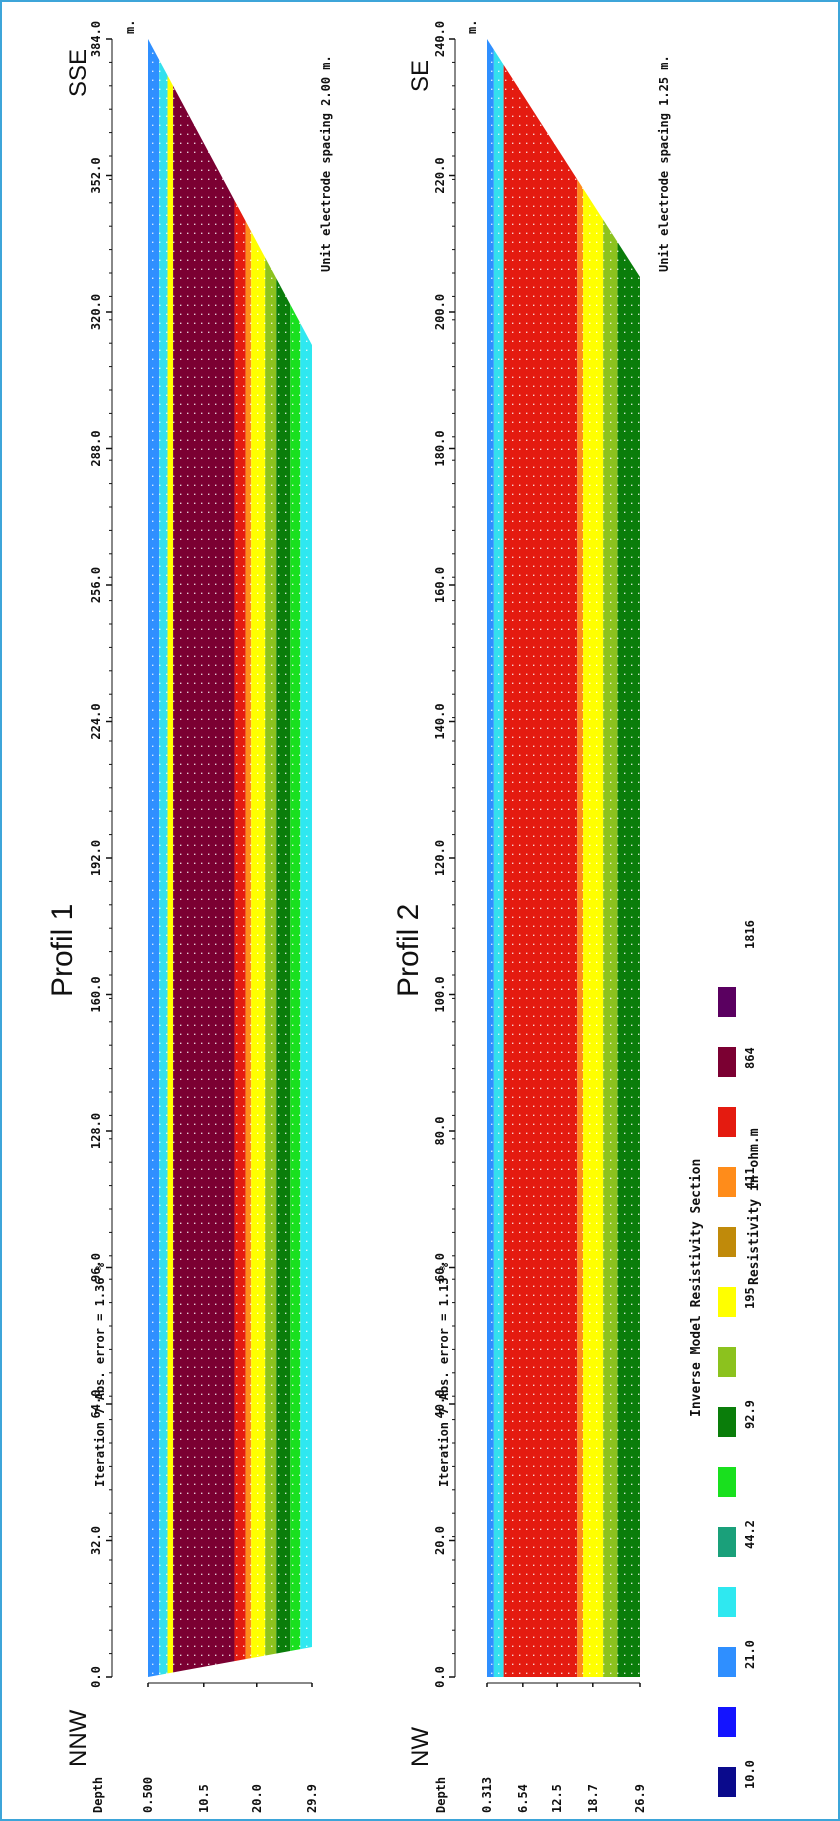 The width and height of the screenshot is (840, 1821). Describe the element at coordinates (78, 1738) in the screenshot. I see `profile-1-left-direction: NNW` at that location.